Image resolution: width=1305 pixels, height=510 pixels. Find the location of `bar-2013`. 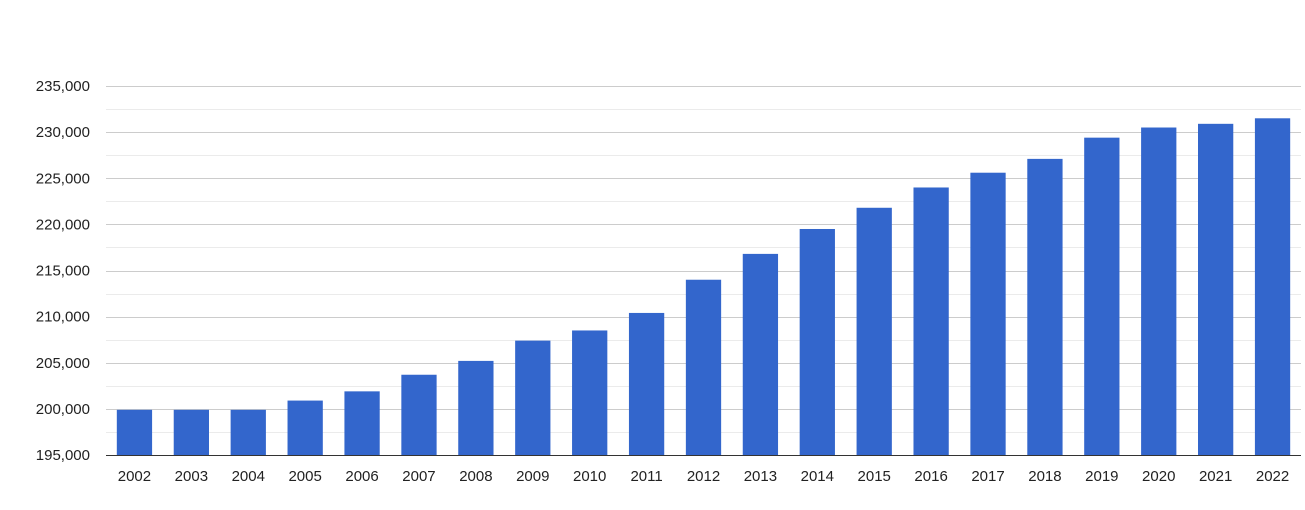

bar-2013 is located at coordinates (760, 354).